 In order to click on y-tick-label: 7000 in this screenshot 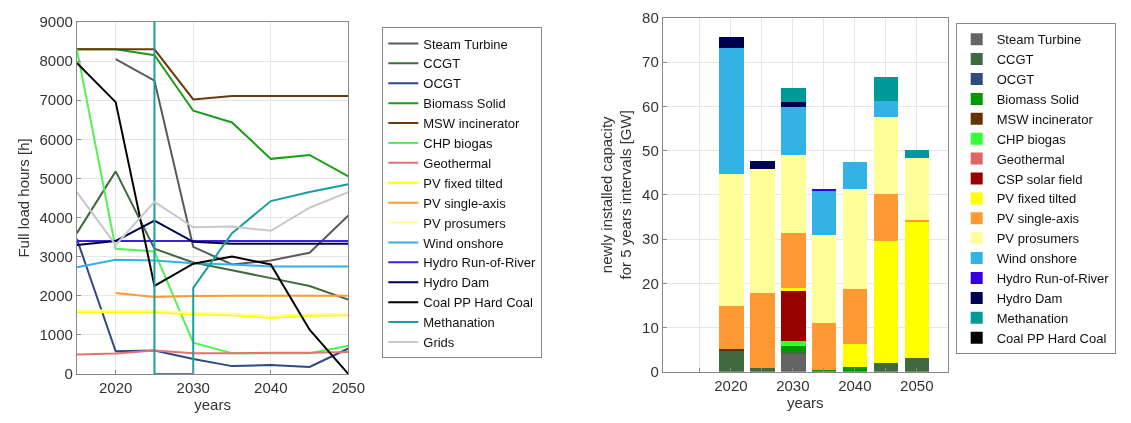, I will do `click(56, 100)`.